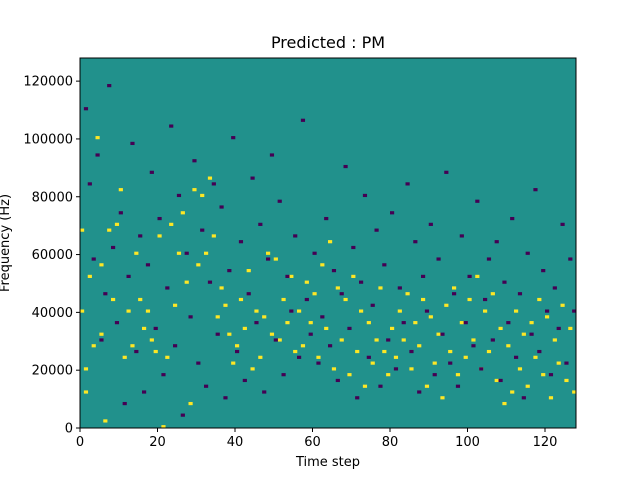 This screenshot has width=640, height=480. I want to click on y-tick-label: 120000, so click(48, 82).